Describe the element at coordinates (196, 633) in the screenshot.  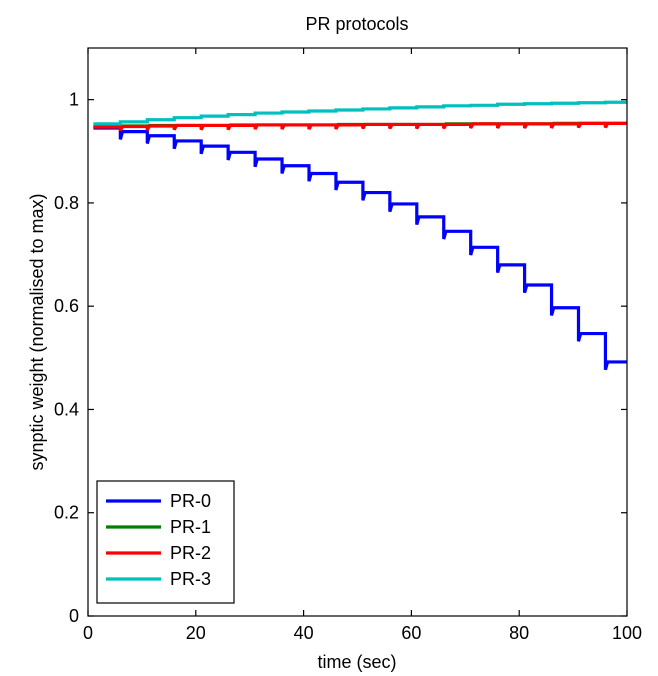
I see `x-tick-label: 20` at that location.